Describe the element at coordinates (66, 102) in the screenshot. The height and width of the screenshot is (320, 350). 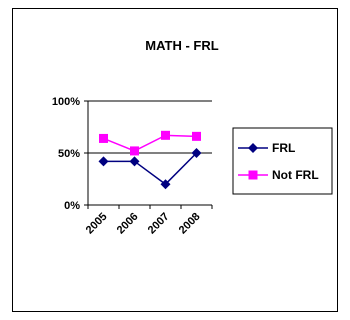
I see `y-tick-label: 100%` at that location.